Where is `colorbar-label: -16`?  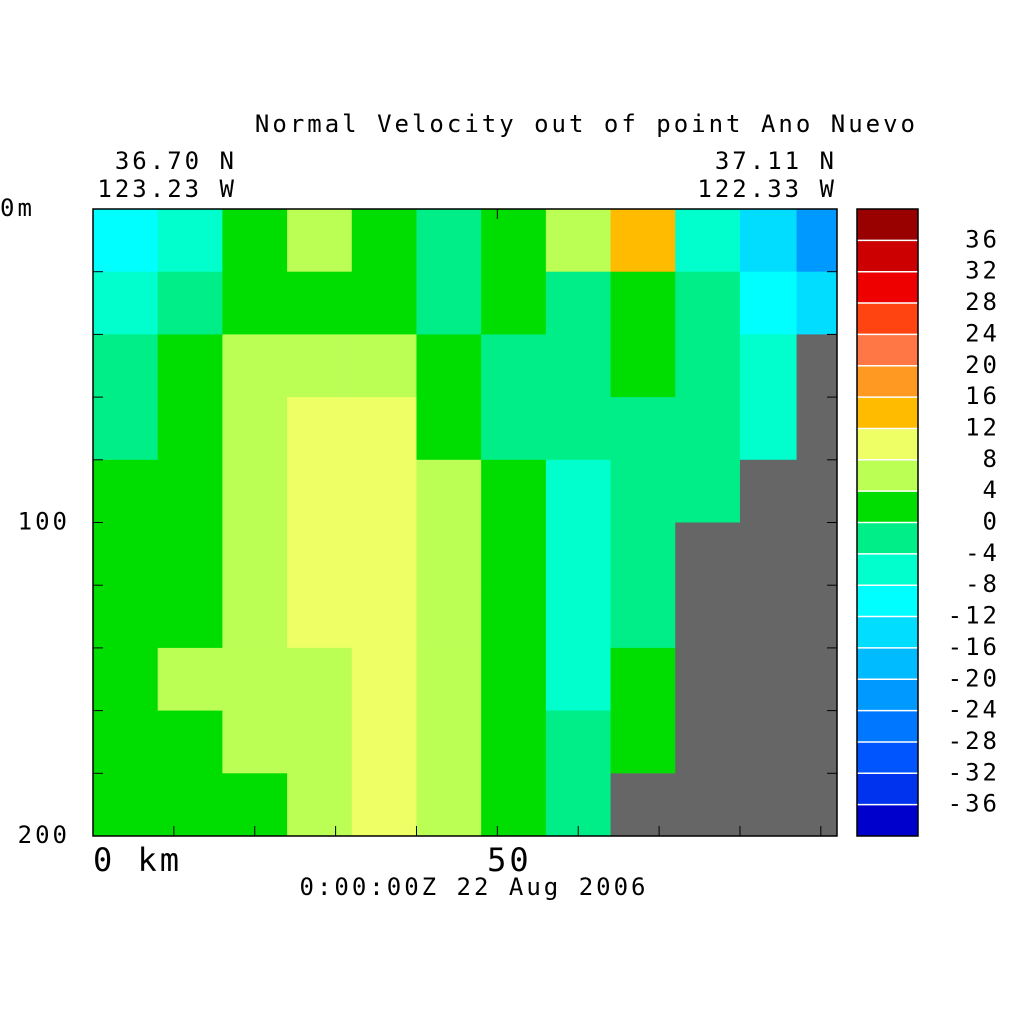 colorbar-label: -16 is located at coordinates (974, 647).